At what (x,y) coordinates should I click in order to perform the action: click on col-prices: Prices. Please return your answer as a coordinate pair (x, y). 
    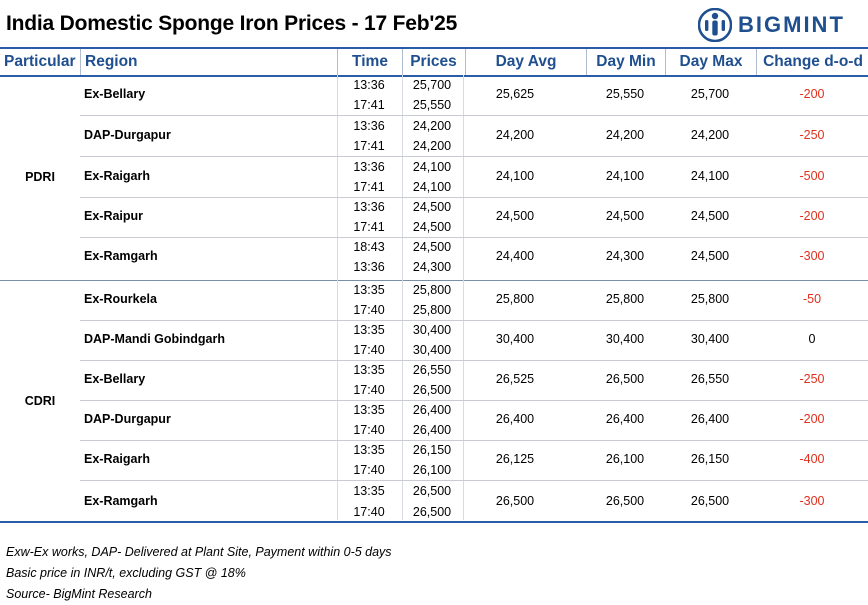
    Looking at the image, I should click on (433, 62).